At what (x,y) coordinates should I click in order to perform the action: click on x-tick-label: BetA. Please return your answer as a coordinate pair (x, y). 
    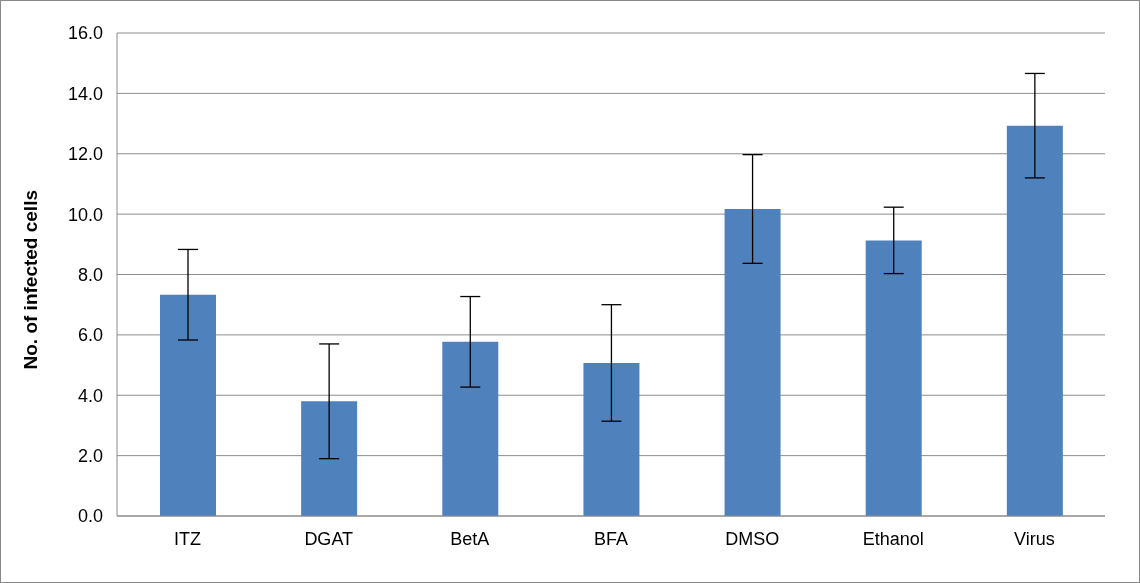
    Looking at the image, I should click on (470, 538).